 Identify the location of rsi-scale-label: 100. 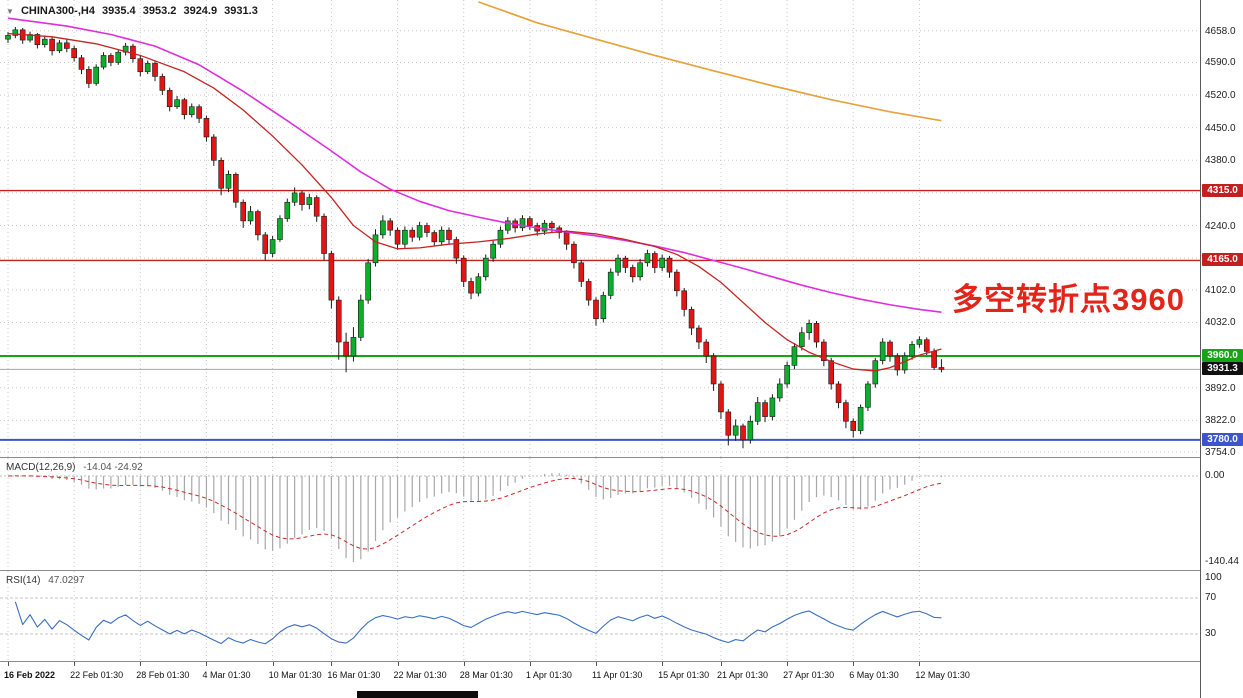
(1213, 577).